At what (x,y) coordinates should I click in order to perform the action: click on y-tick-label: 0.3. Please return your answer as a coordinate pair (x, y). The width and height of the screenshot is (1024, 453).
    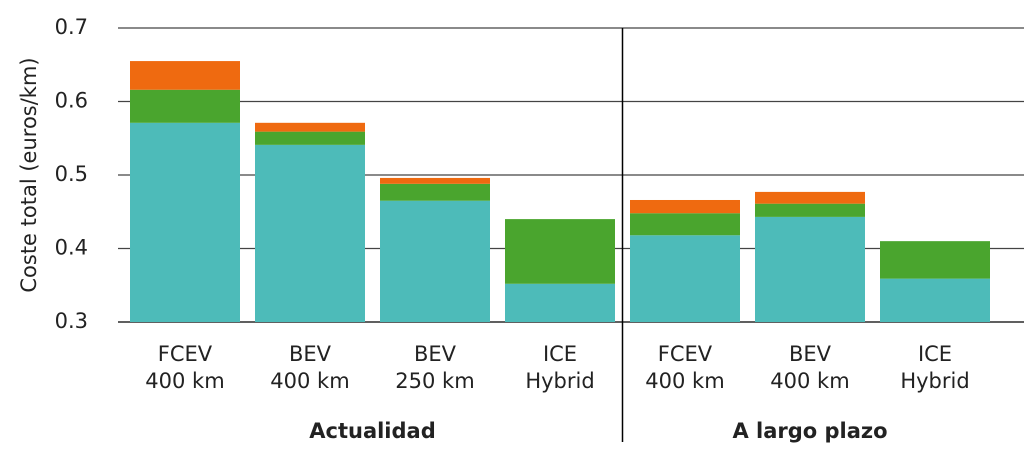
    Looking at the image, I should click on (71, 321).